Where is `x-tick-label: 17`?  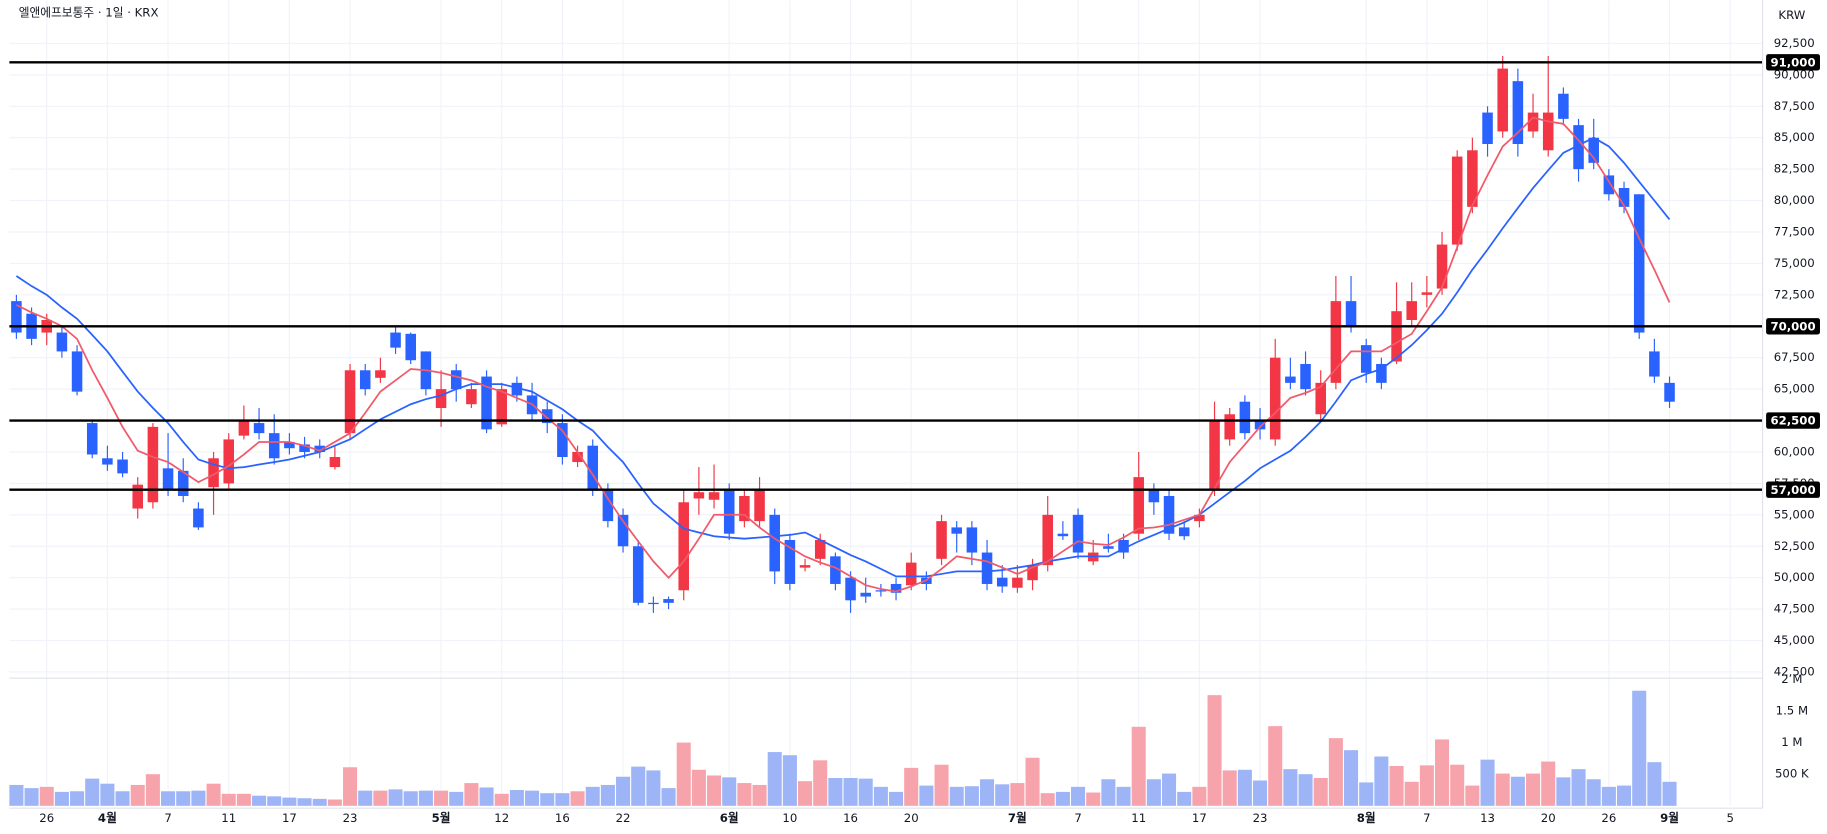 x-tick-label: 17 is located at coordinates (1199, 818).